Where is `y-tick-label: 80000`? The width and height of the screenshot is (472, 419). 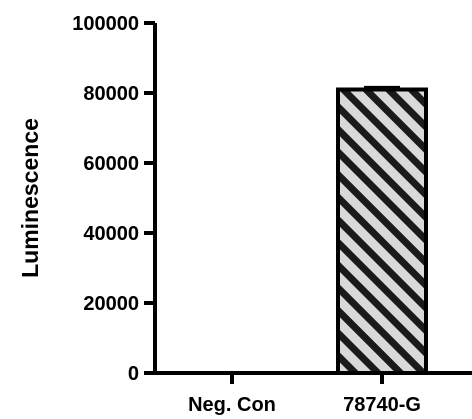 y-tick-label: 80000 is located at coordinates (111, 94).